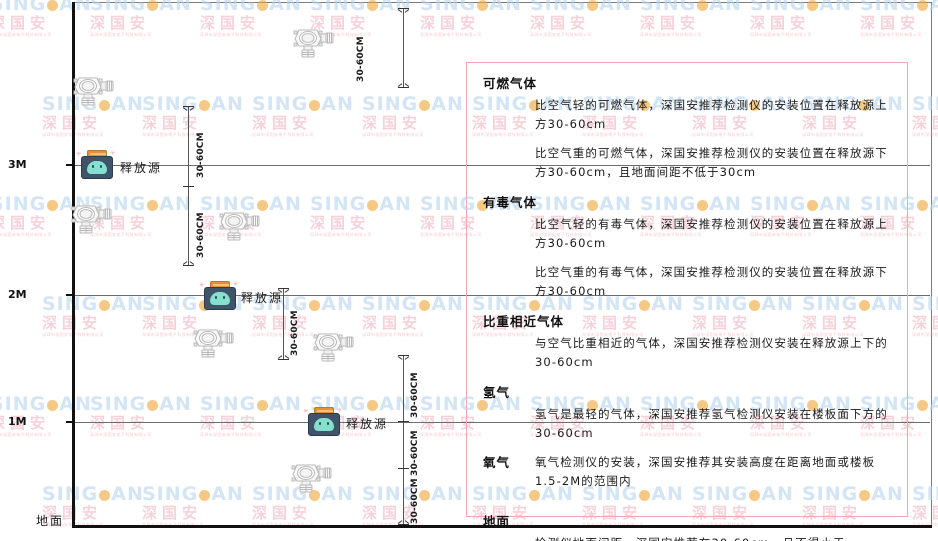 This screenshot has height=541, width=938. What do you see at coordinates (510, 83) in the screenshot?
I see `section-heading-flammable: 可燃气体` at bounding box center [510, 83].